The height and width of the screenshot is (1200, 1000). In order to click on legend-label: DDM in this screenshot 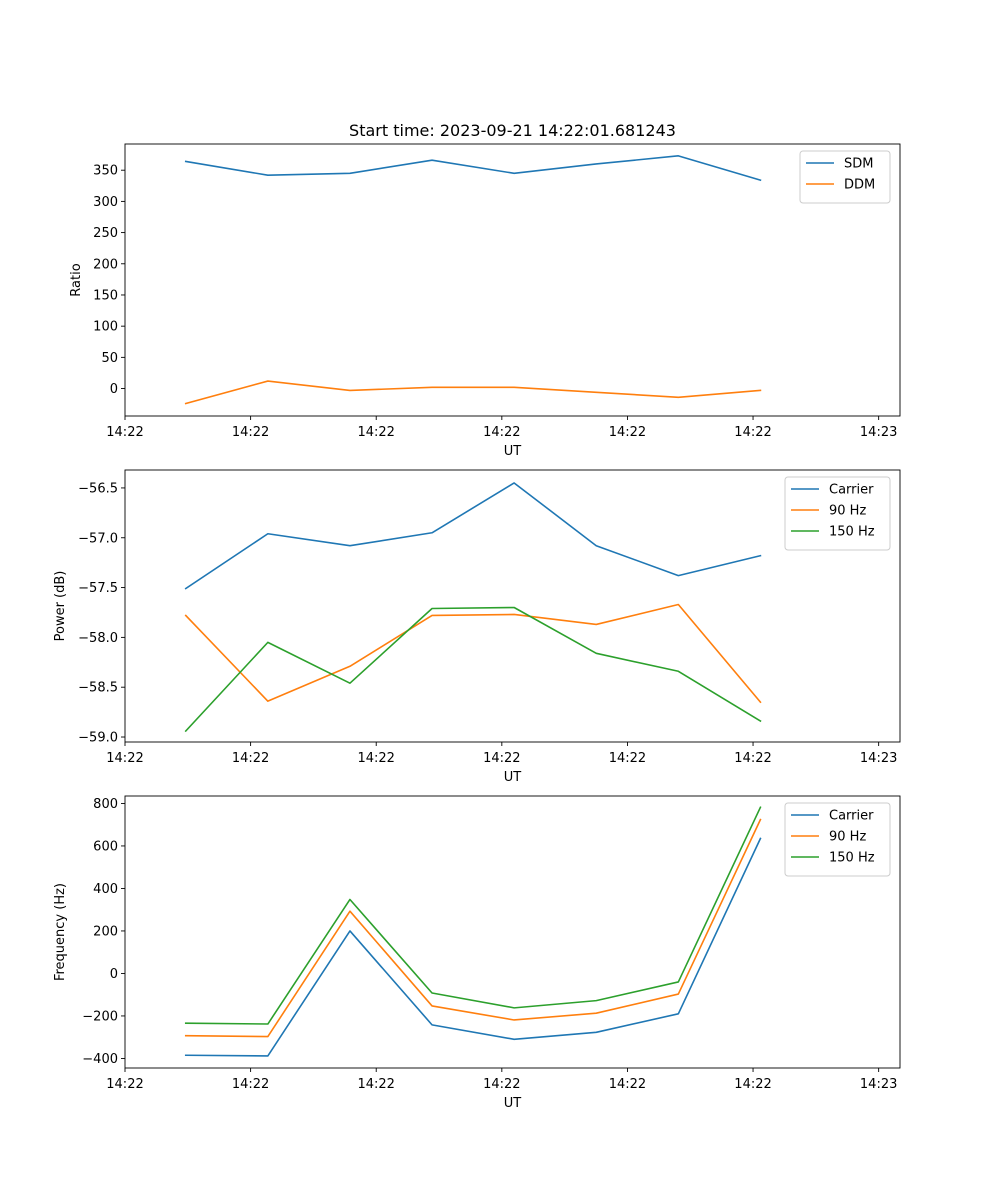, I will do `click(859, 185)`.